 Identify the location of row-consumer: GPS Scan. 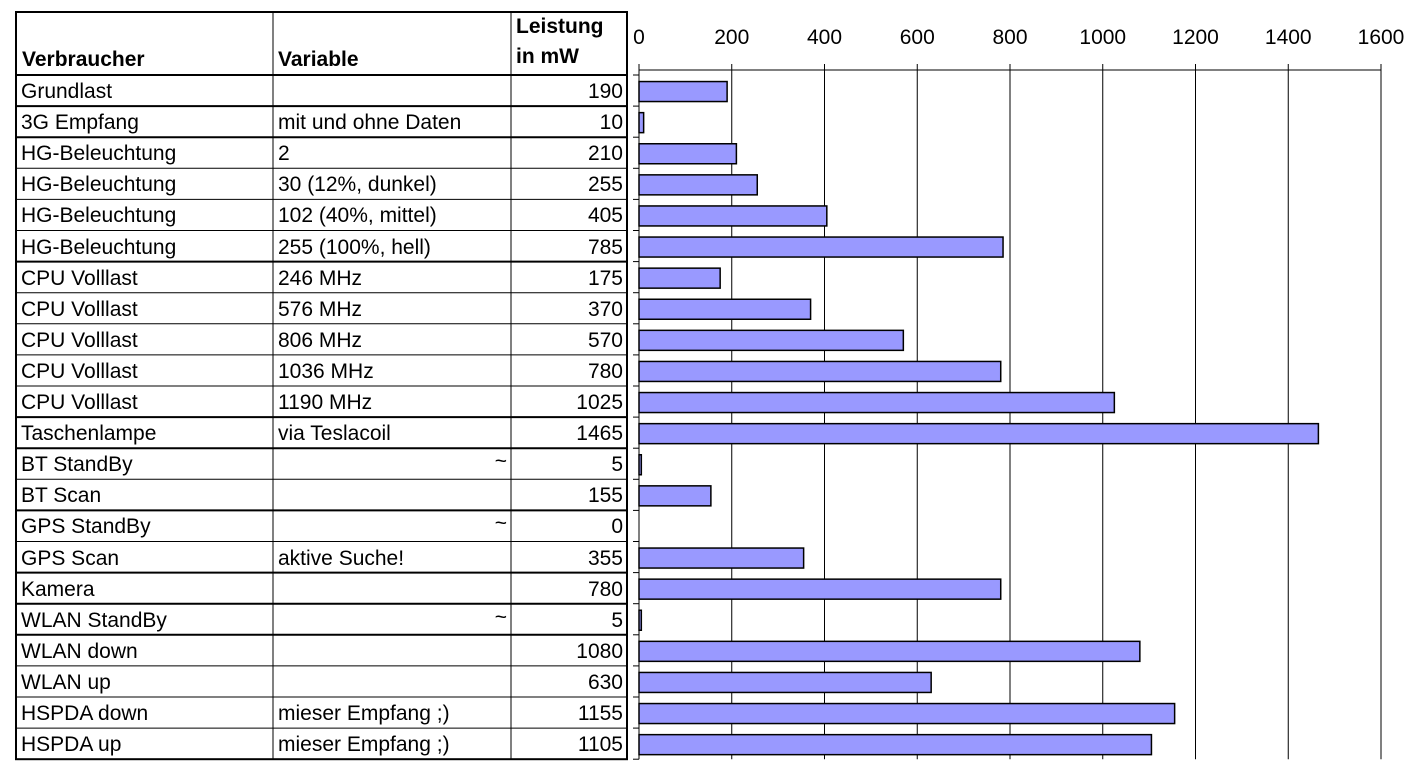
(70, 558).